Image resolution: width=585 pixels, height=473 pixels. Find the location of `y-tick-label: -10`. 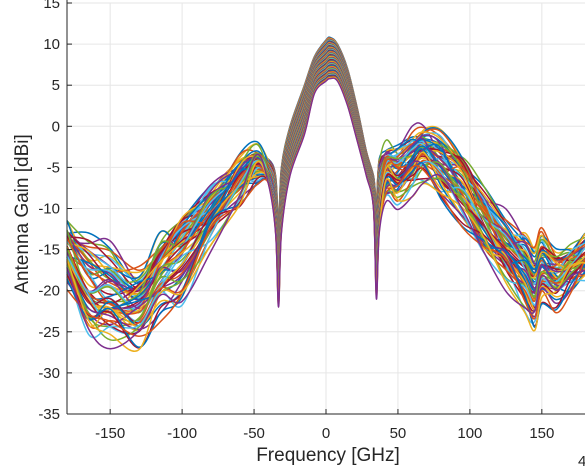

y-tick-label: -10 is located at coordinates (49, 209).